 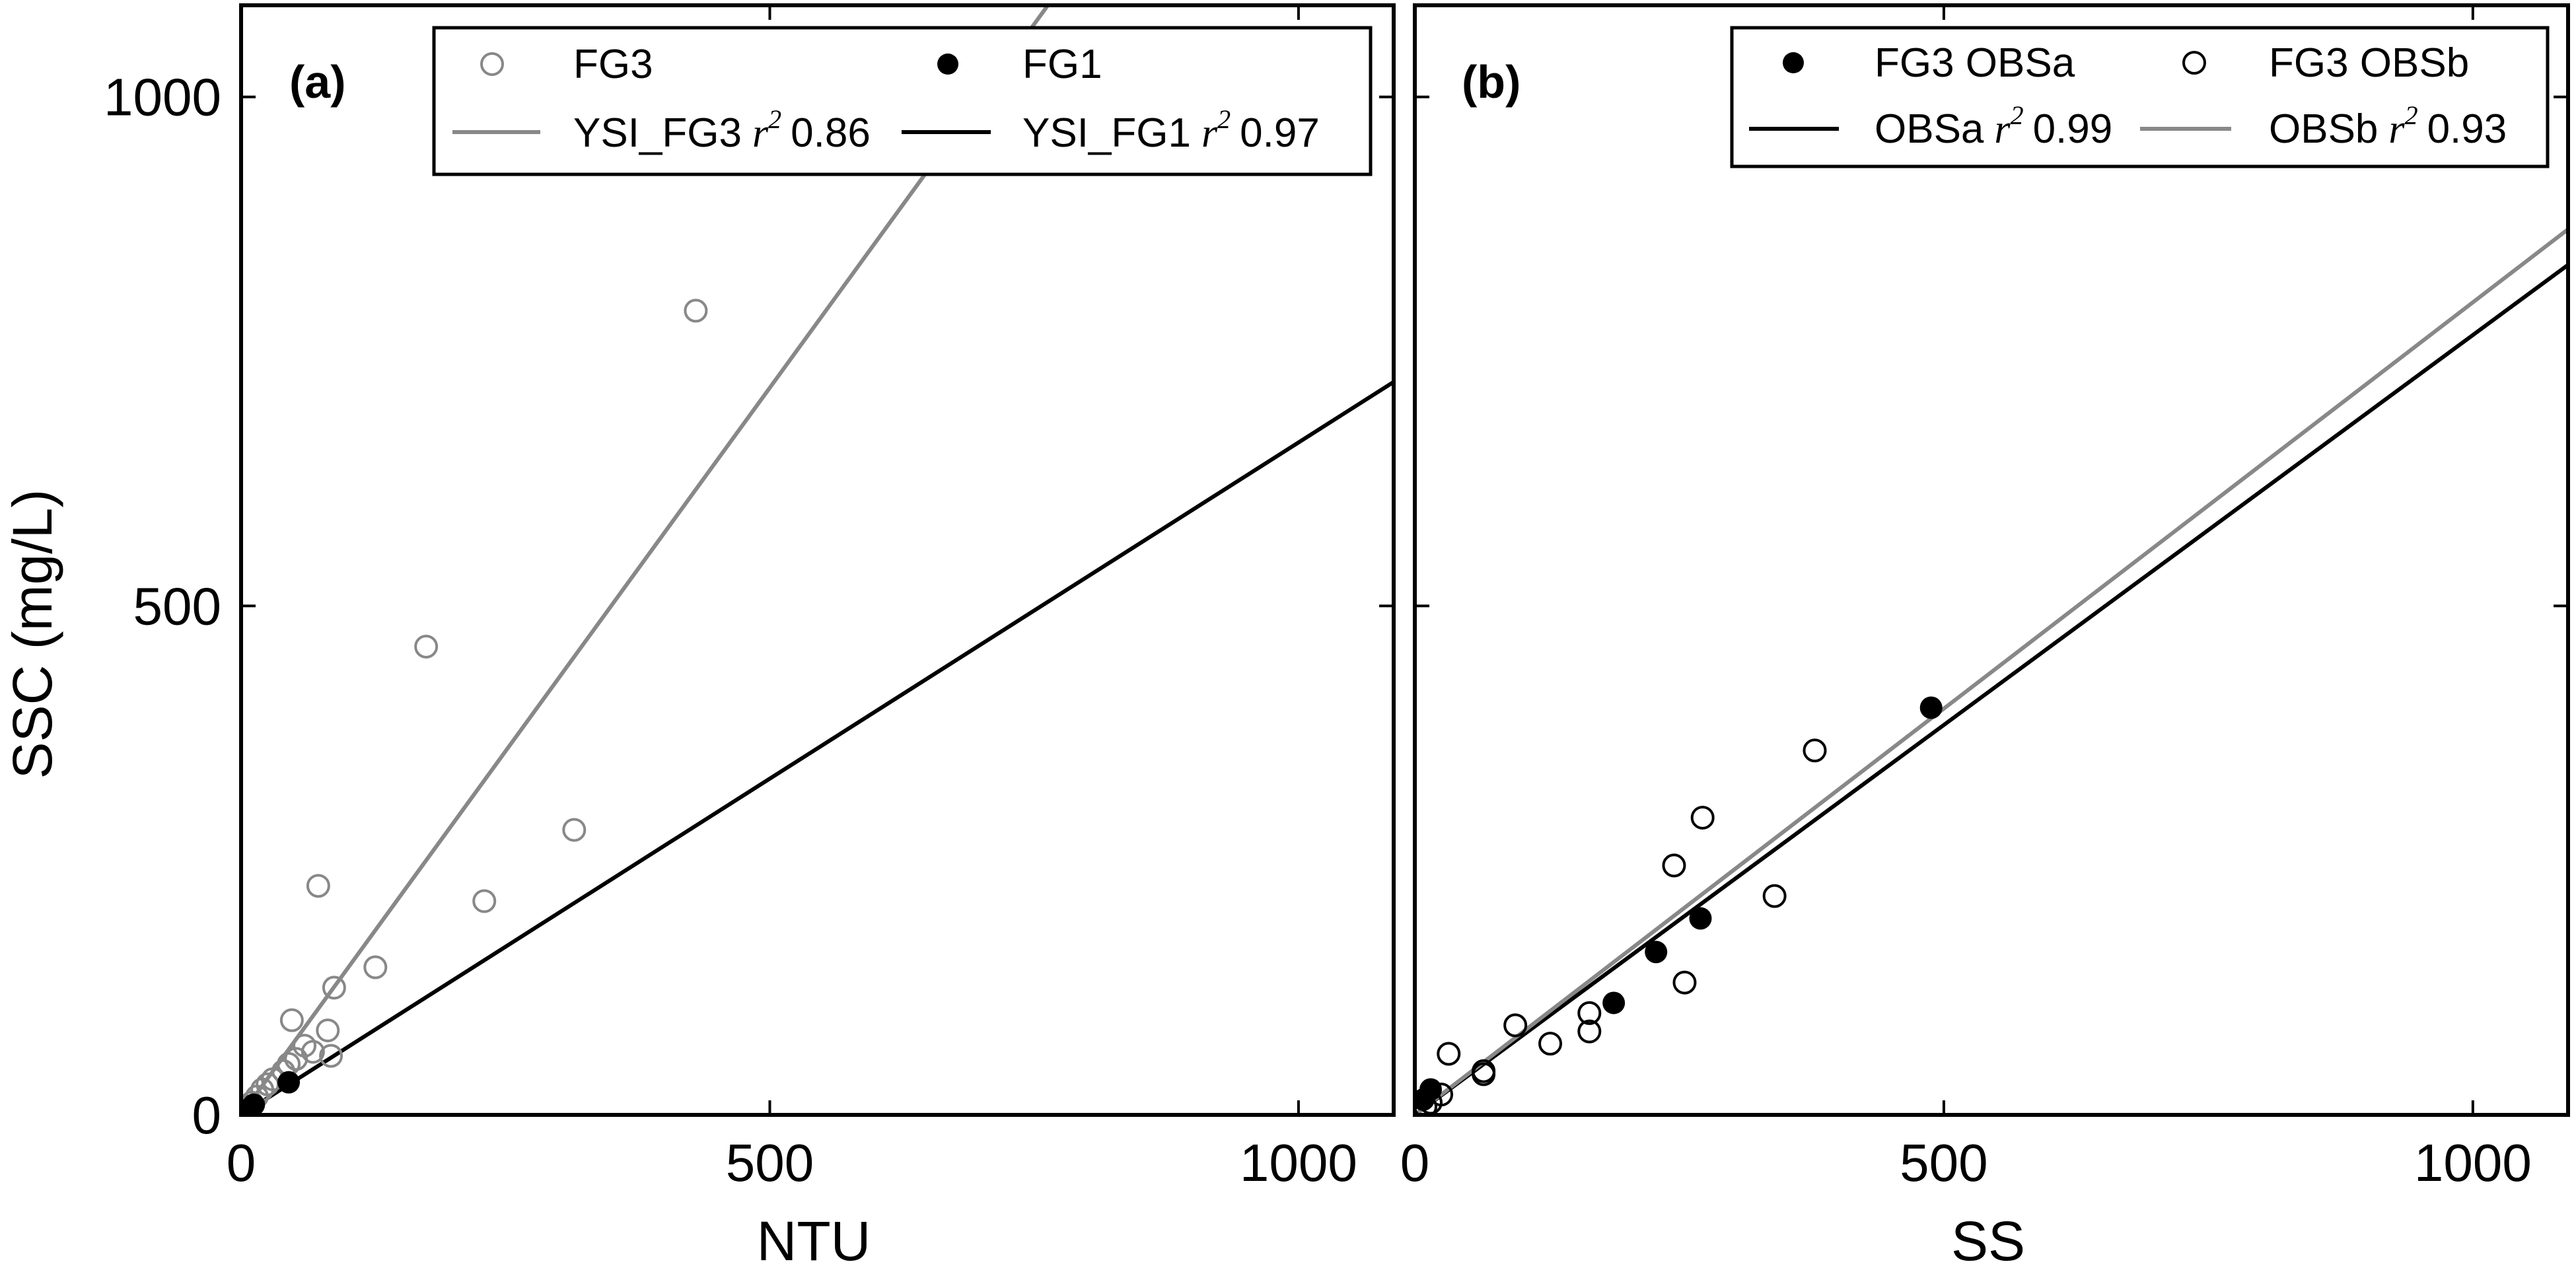 What do you see at coordinates (1943, 1162) in the screenshot?
I see `x-tick-label-b: 500` at bounding box center [1943, 1162].